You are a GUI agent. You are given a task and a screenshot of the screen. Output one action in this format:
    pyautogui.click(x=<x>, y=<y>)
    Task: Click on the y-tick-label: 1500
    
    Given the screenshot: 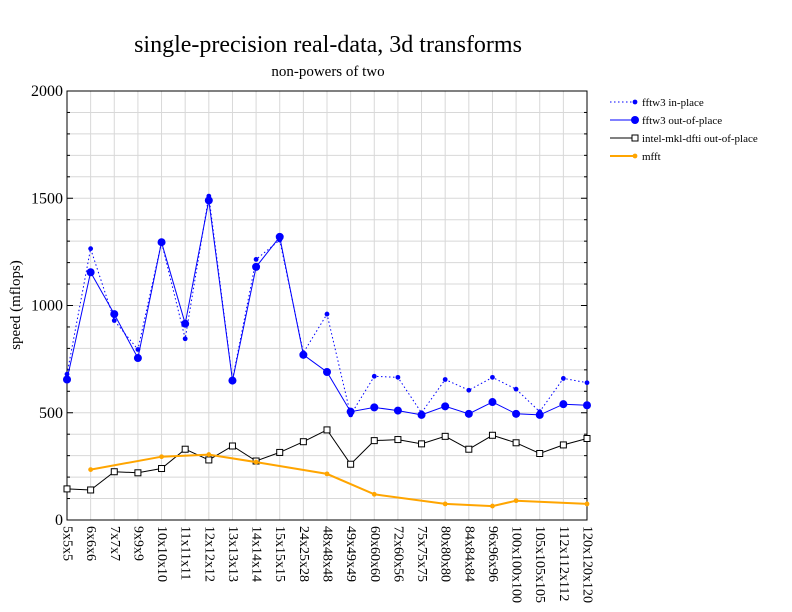 What is the action you would take?
    pyautogui.click(x=47, y=198)
    